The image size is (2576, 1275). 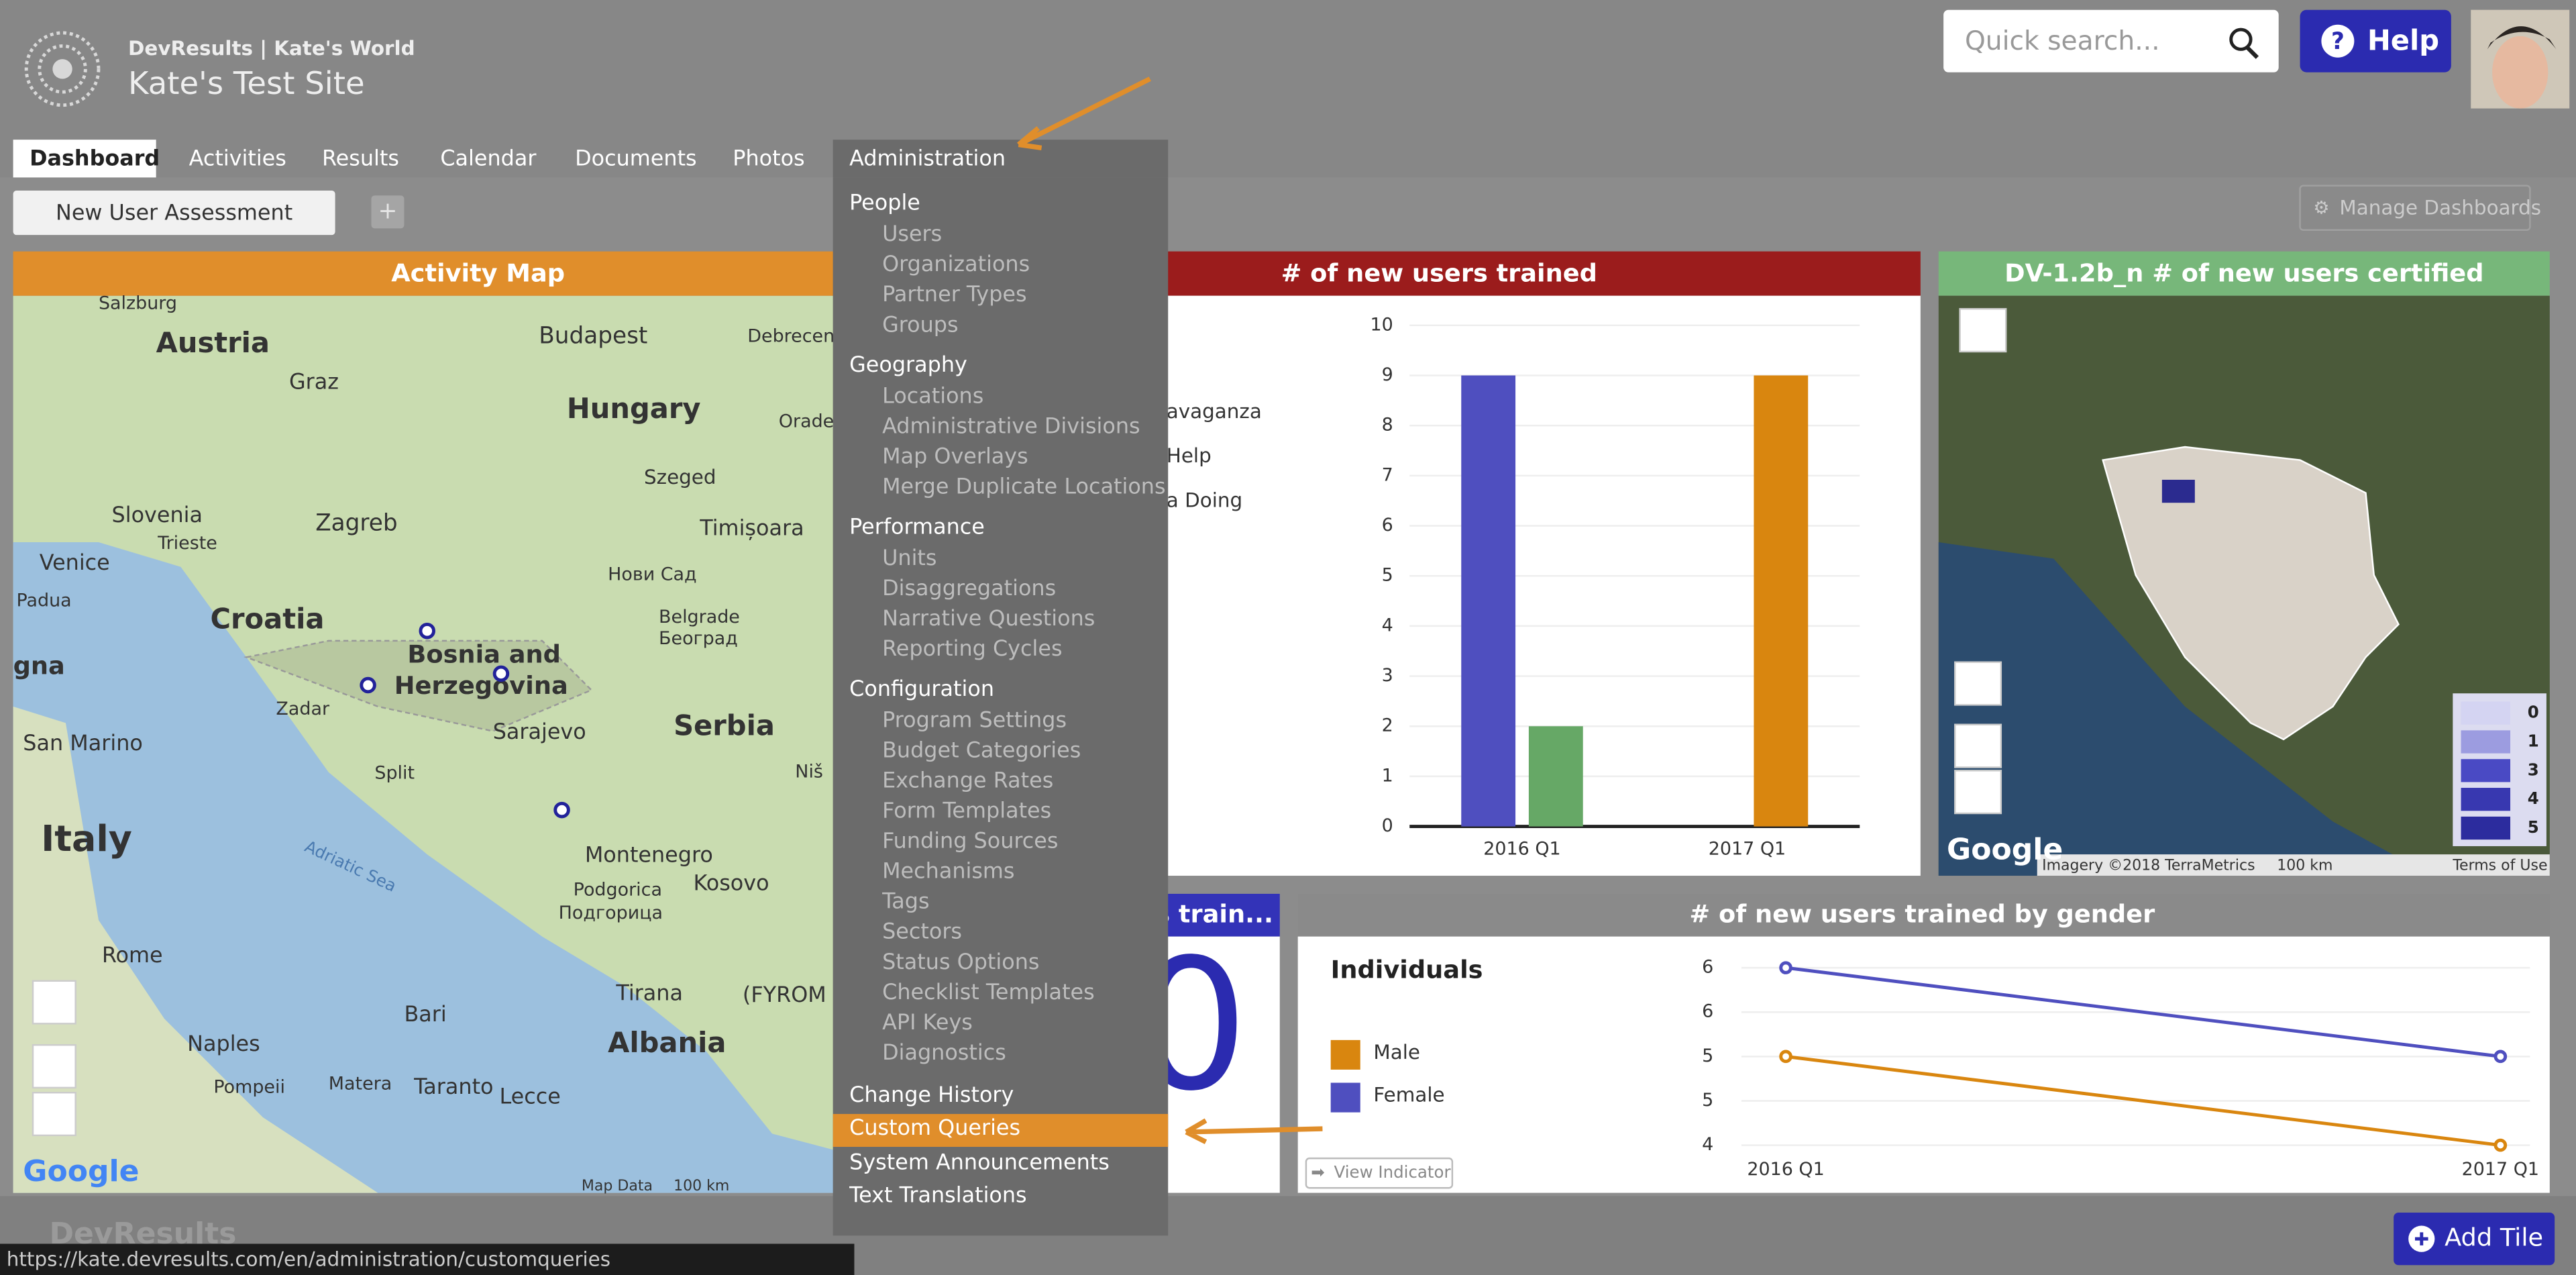 I want to click on line-tile-header, so click(x=1923, y=915).